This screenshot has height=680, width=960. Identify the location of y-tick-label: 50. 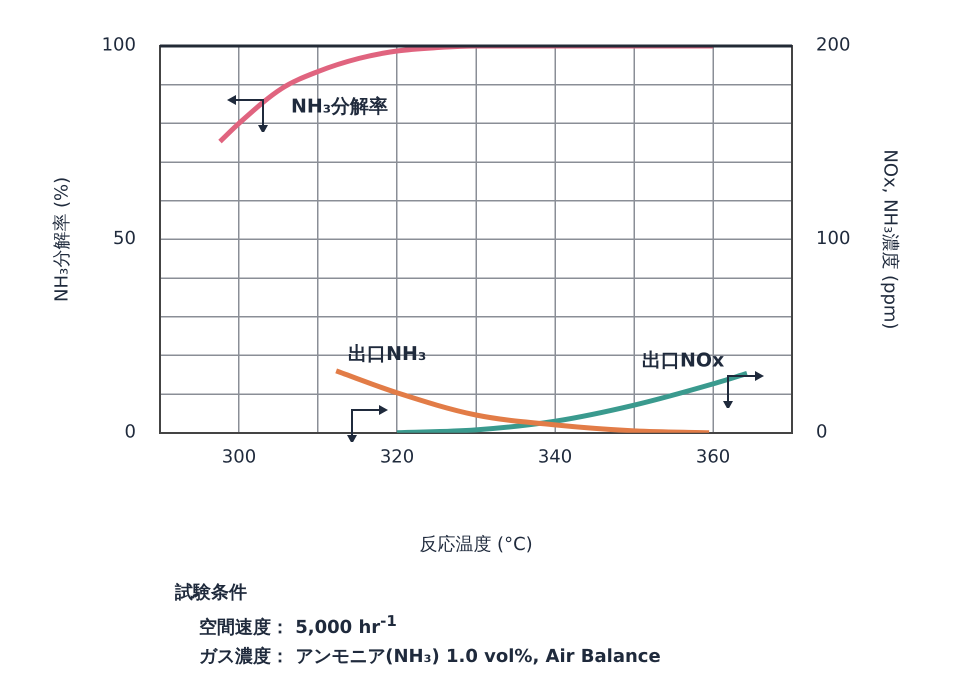
(124, 239).